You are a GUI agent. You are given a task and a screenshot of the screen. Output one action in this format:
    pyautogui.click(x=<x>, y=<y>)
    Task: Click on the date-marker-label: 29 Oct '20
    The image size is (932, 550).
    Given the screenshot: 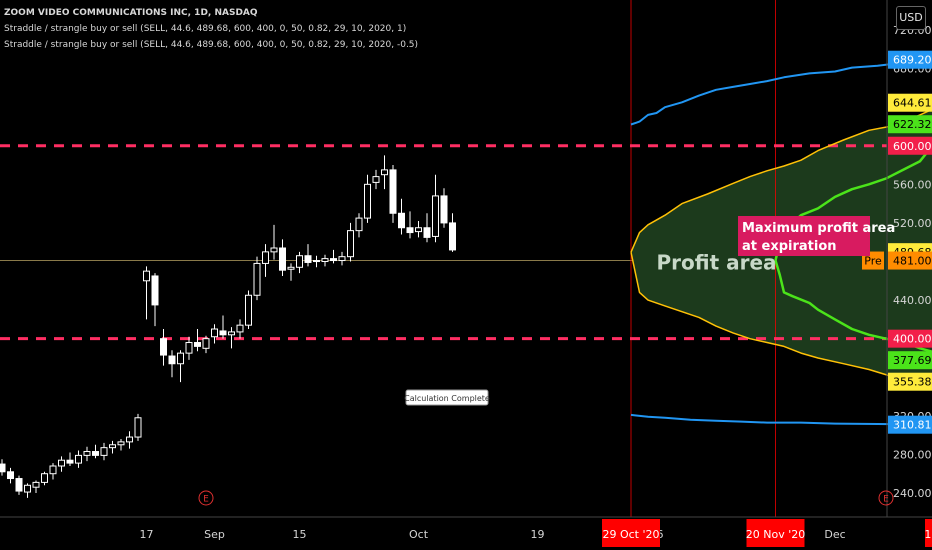 What is the action you would take?
    pyautogui.click(x=630, y=534)
    